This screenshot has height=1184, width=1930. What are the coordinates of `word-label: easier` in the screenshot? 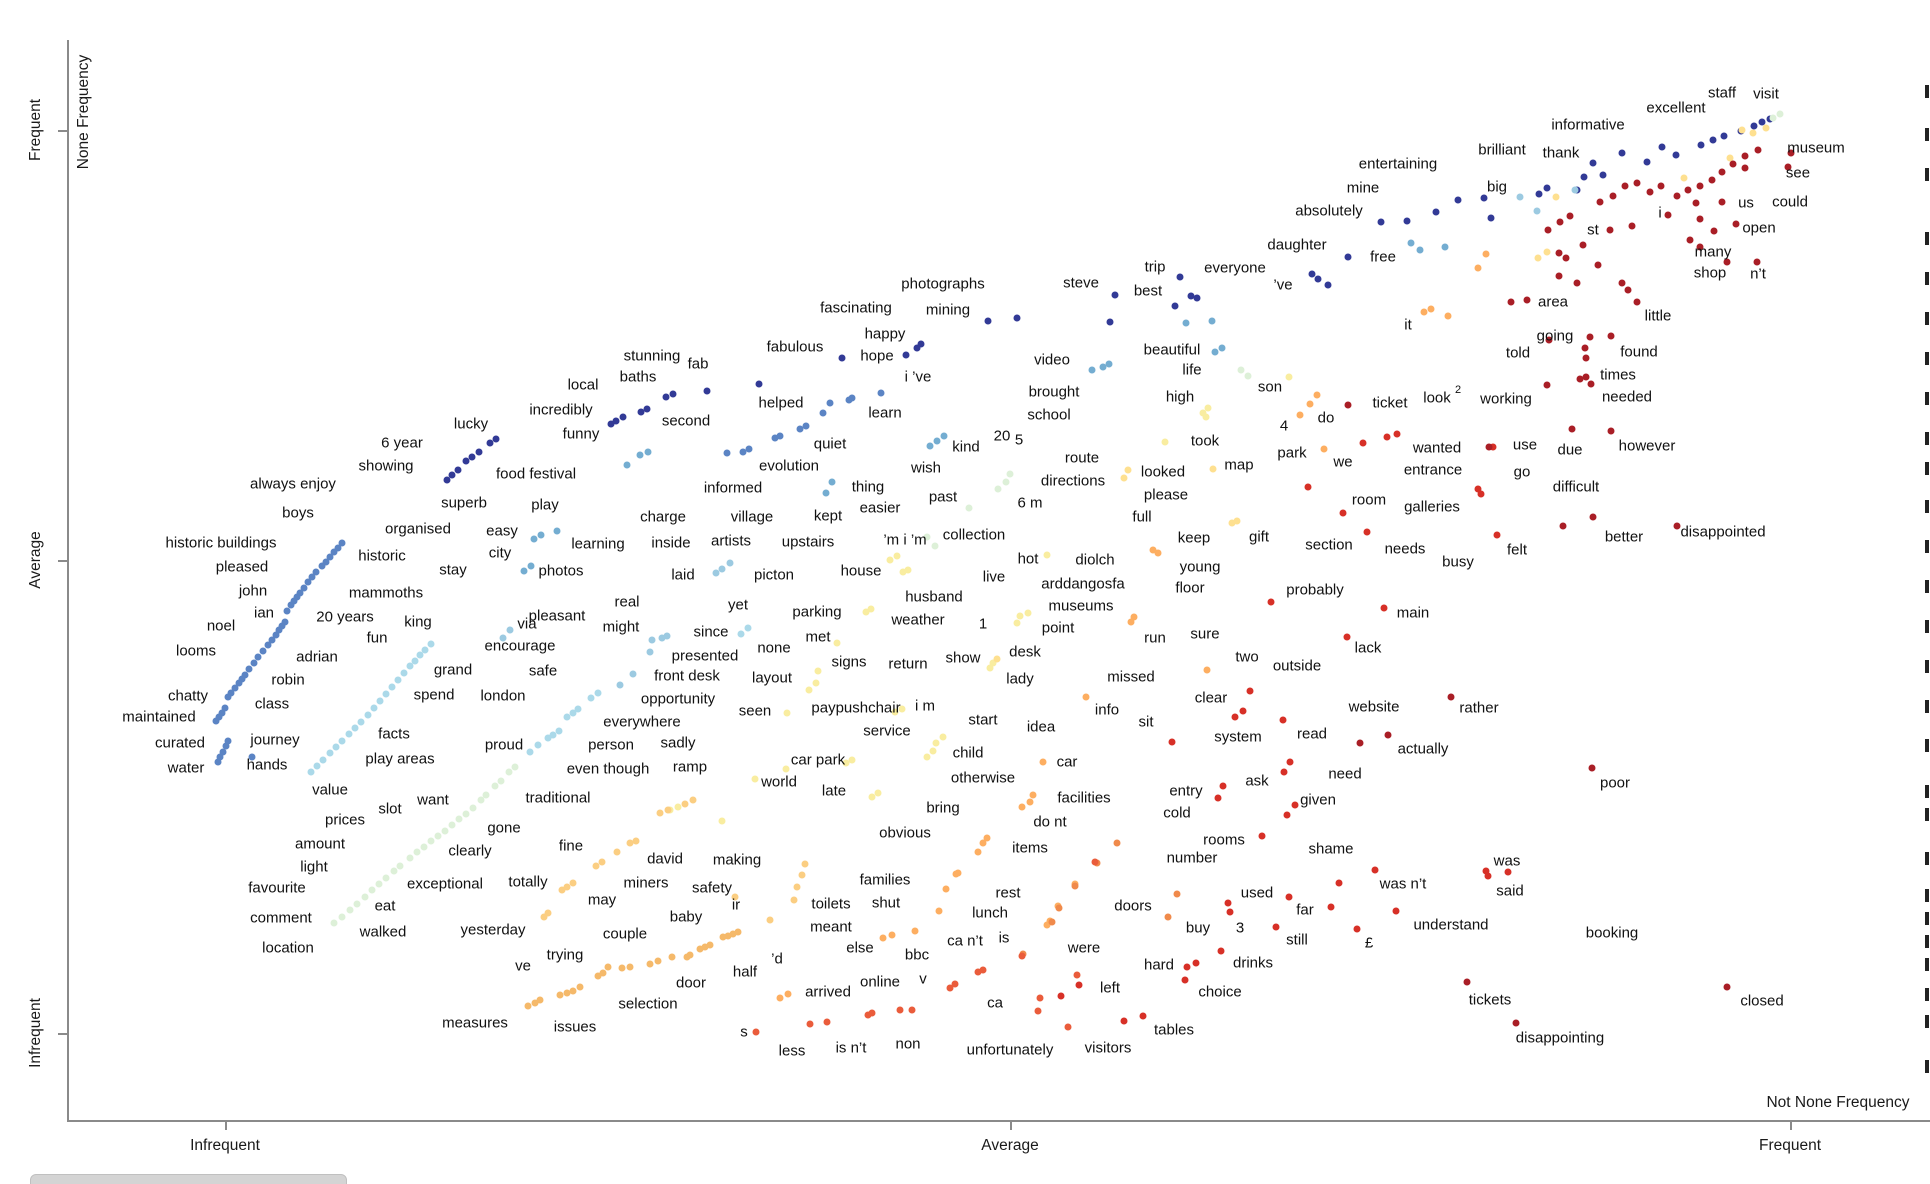 It's located at (880, 508).